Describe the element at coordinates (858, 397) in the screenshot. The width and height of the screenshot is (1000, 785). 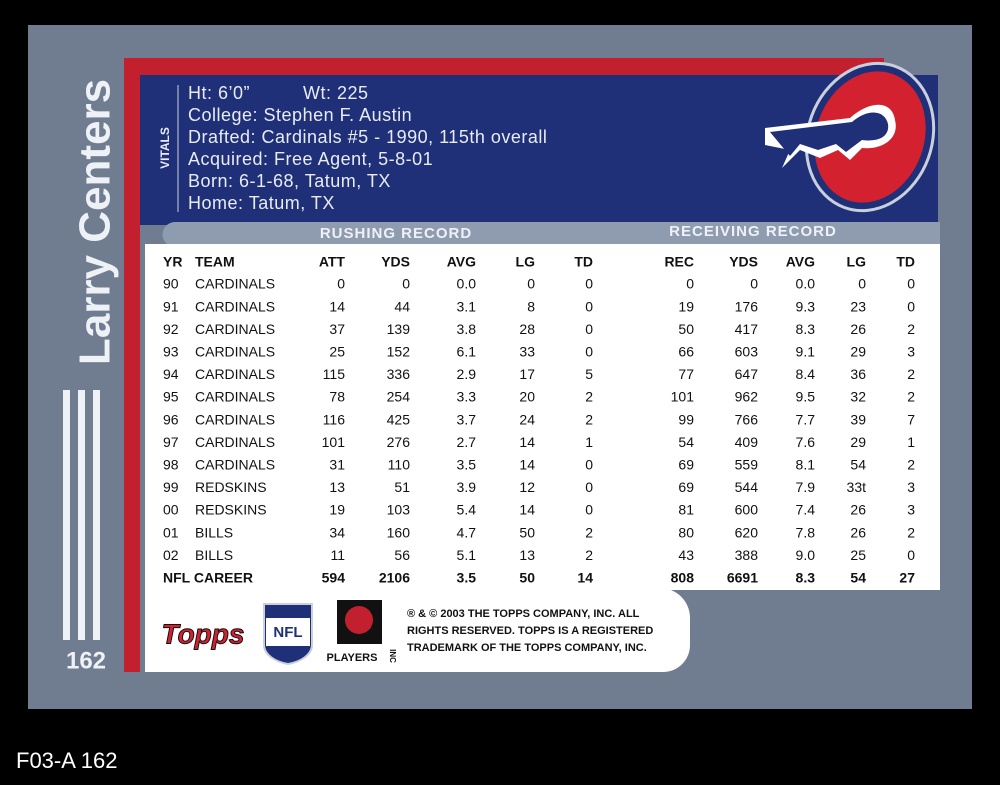
I see `stat-cell: 32` at that location.